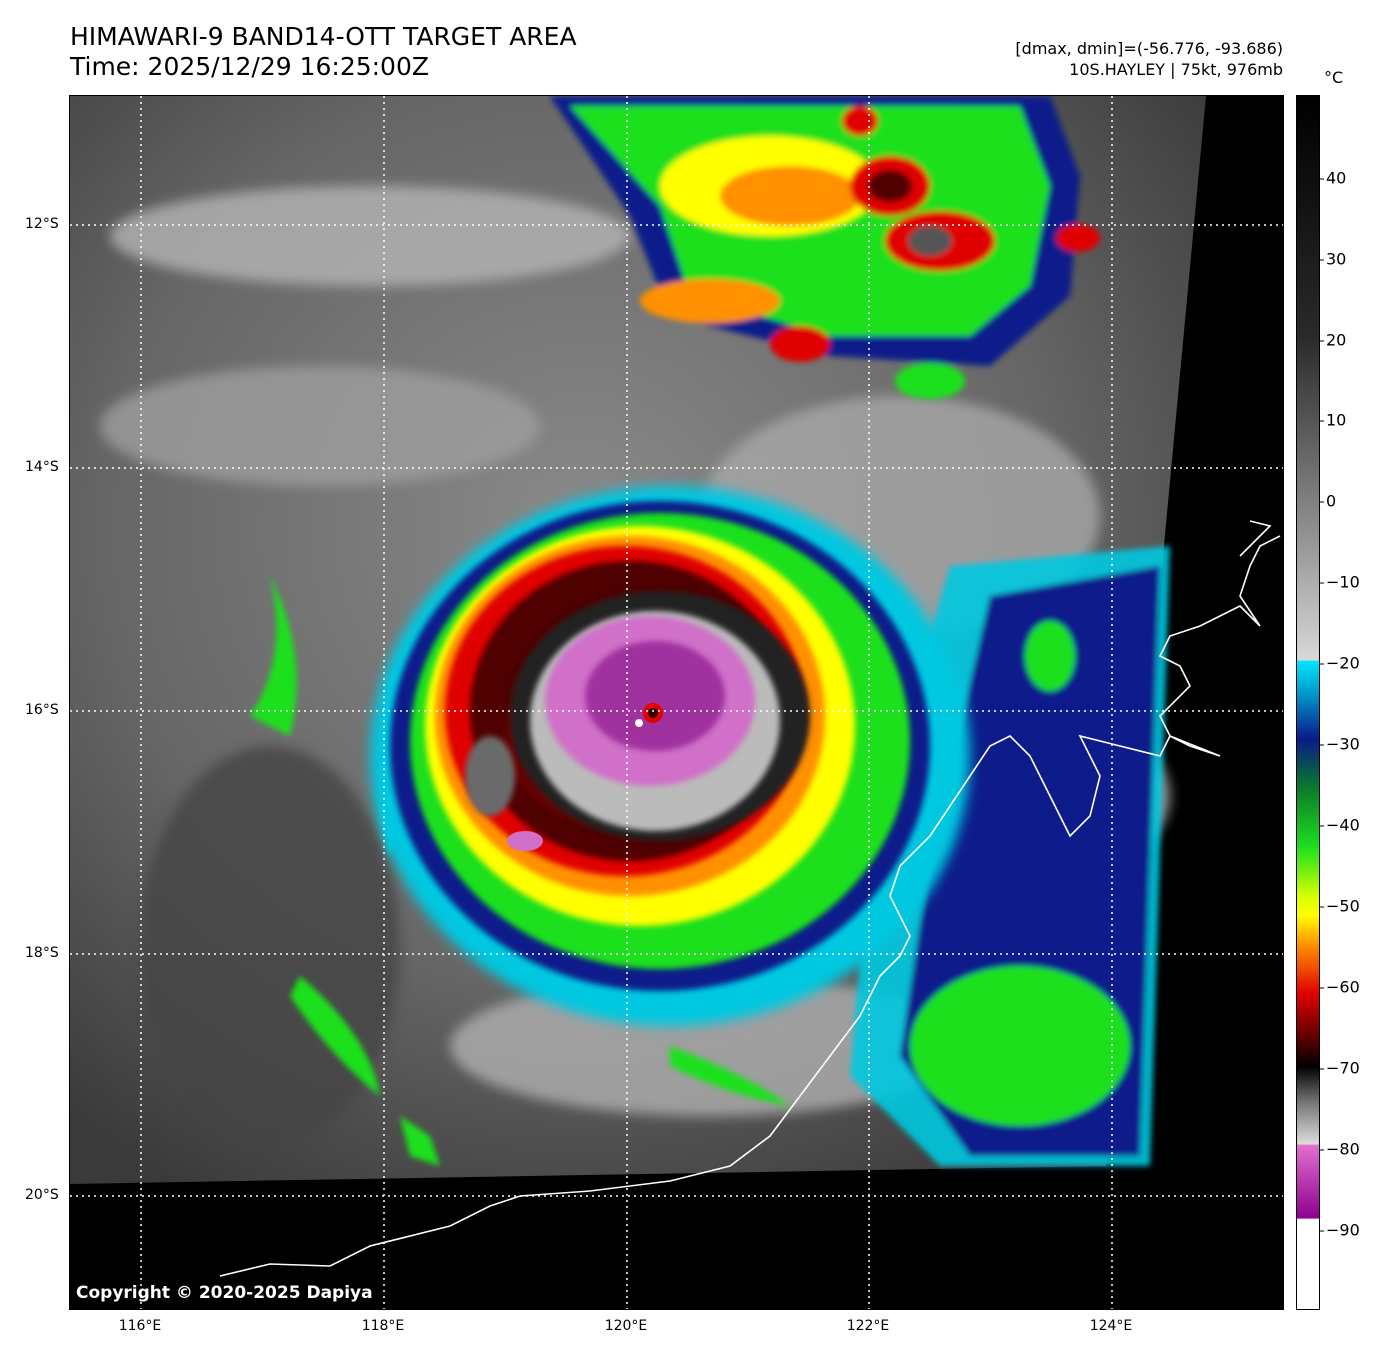 The height and width of the screenshot is (1359, 1388). I want to click on lat-label-20s: 20°S, so click(42, 1195).